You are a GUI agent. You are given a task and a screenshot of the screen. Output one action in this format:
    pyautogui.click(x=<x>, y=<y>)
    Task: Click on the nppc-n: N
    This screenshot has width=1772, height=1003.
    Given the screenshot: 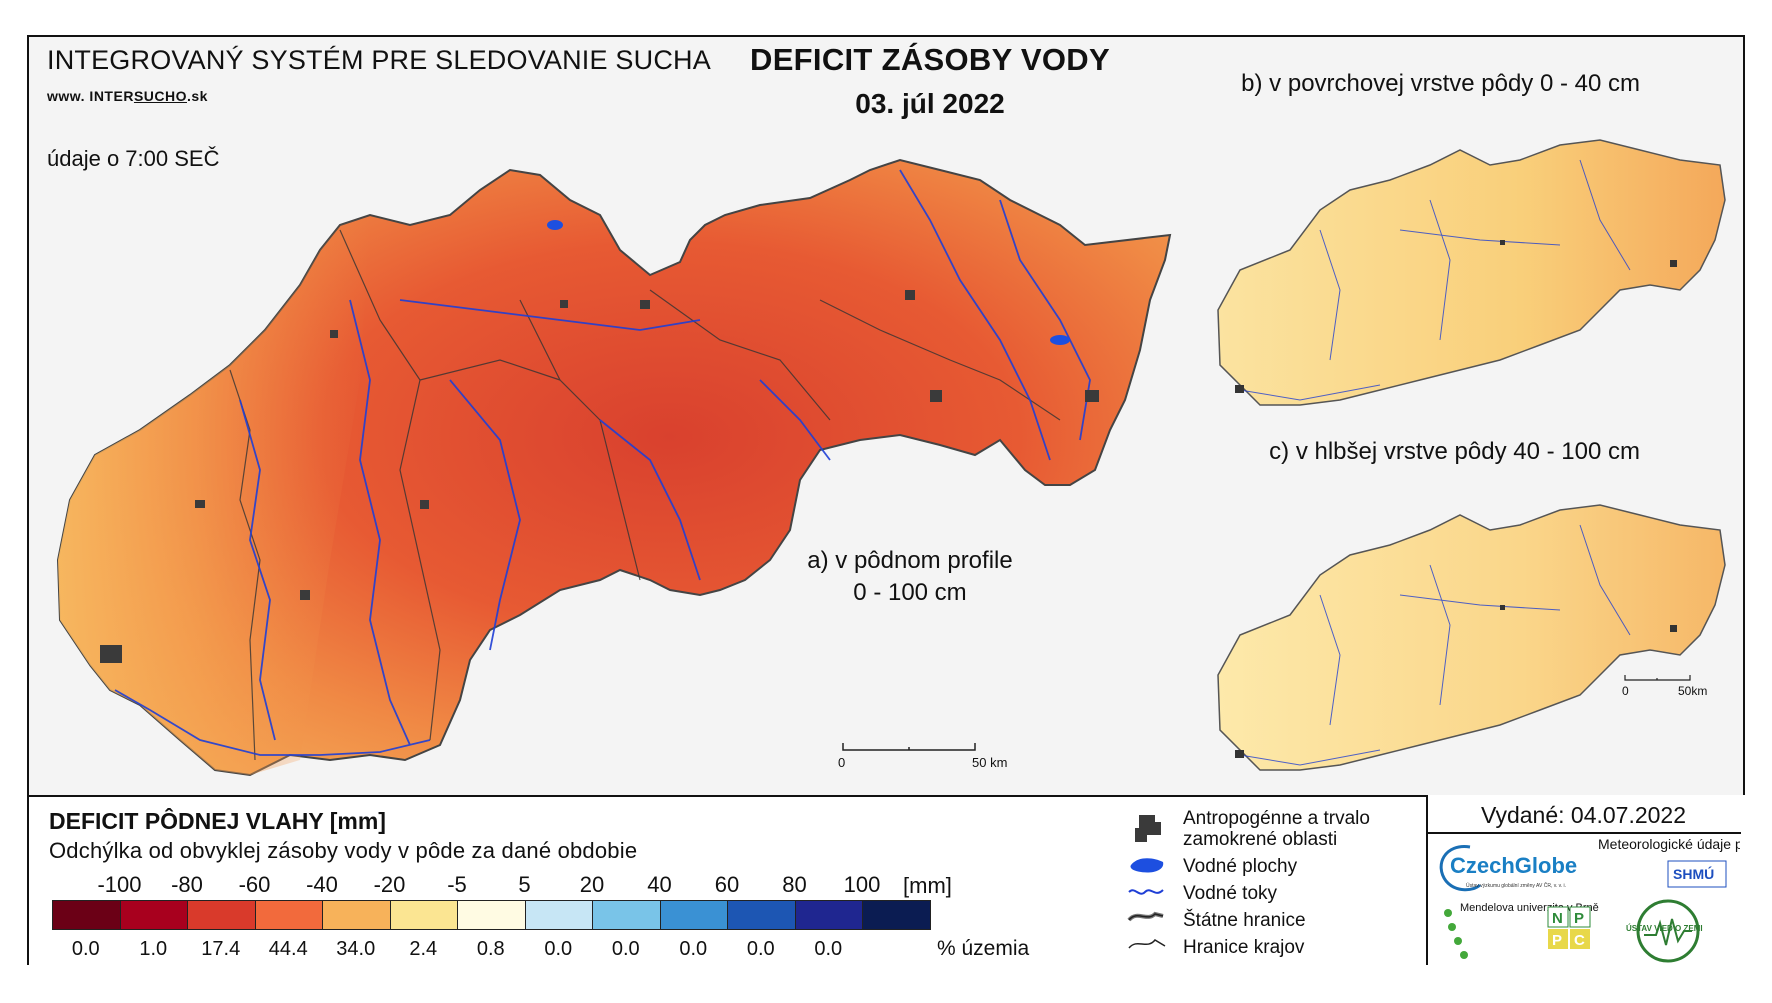 What is the action you would take?
    pyautogui.click(x=1557, y=918)
    